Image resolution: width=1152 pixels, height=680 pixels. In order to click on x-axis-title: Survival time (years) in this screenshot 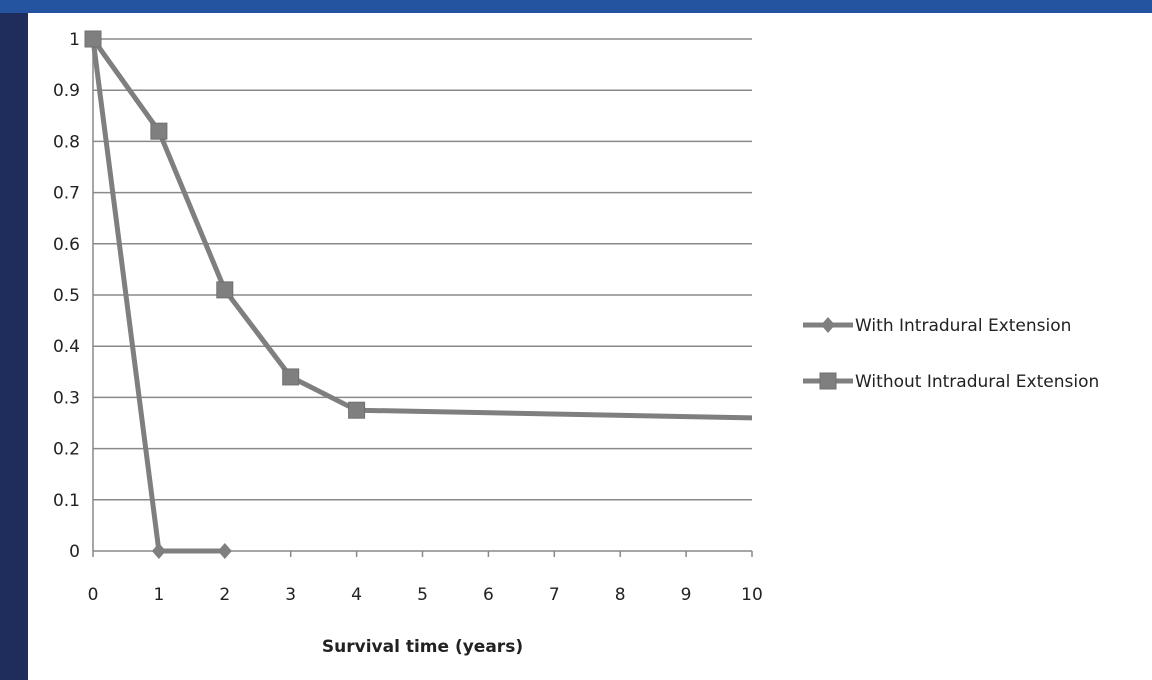, I will do `click(422, 647)`.